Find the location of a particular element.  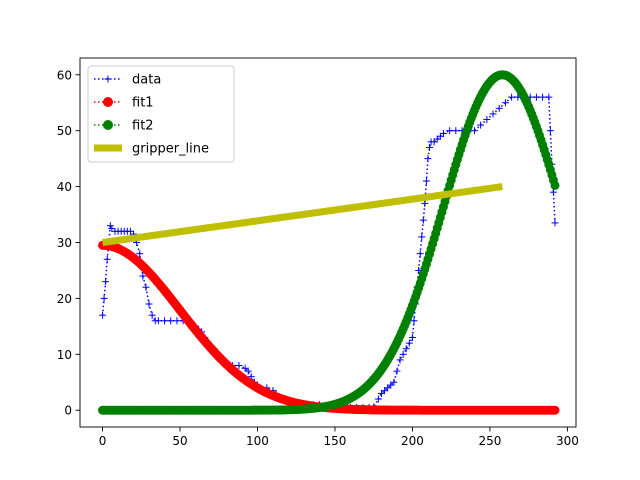

legend-label-data: data is located at coordinates (146, 80).